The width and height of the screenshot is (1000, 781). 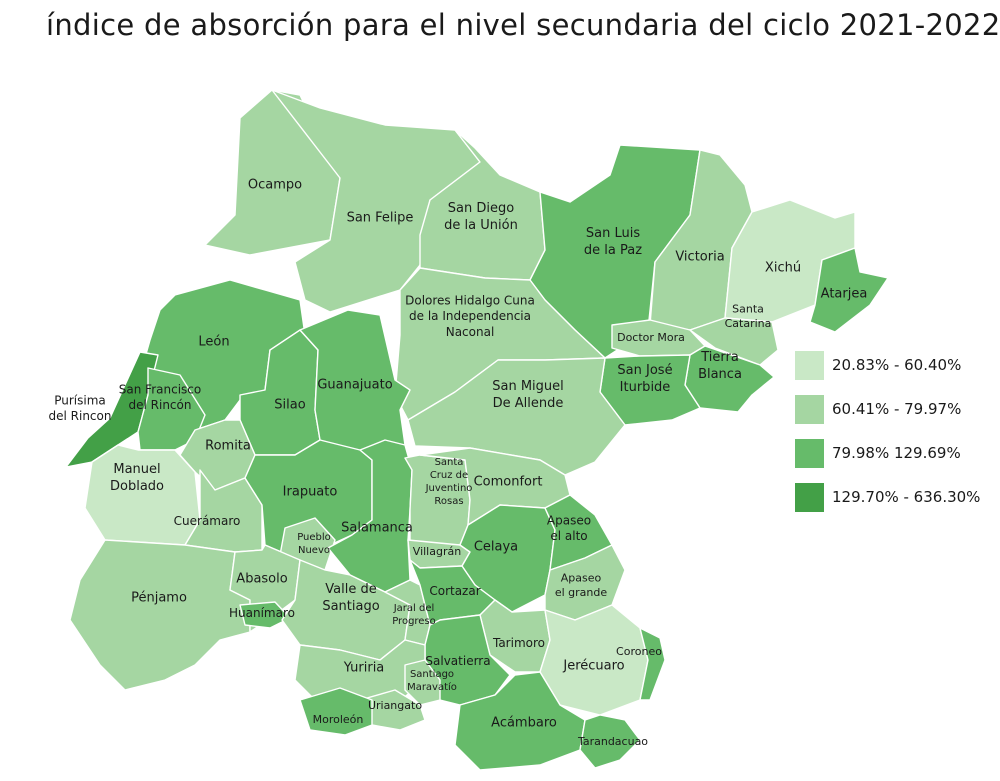 What do you see at coordinates (414, 615) in the screenshot?
I see `label-jaral: Jaral del Progreso` at bounding box center [414, 615].